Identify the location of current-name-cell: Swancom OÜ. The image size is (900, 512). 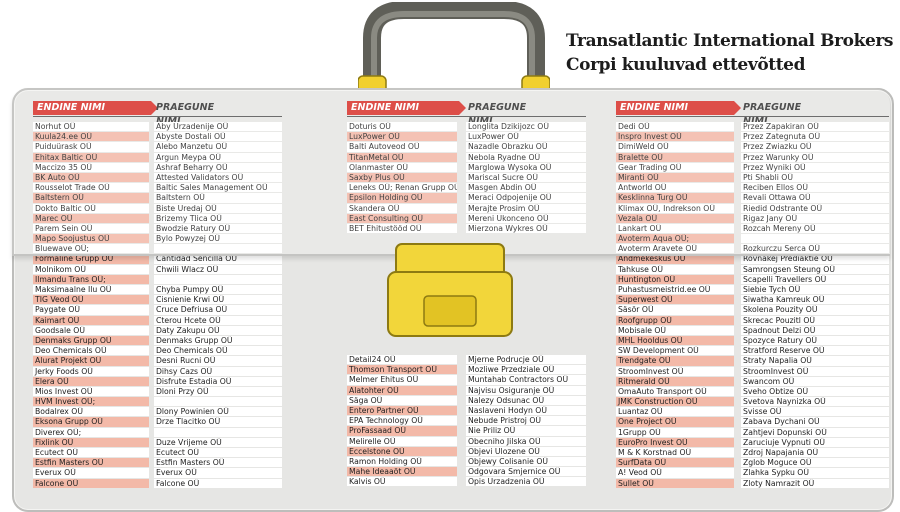
(815, 381).